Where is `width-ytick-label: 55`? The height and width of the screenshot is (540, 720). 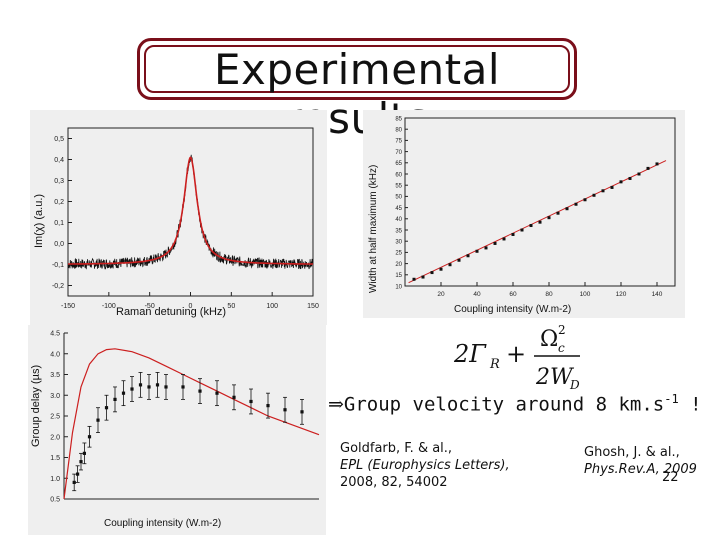
width-ytick-label: 55 is located at coordinates (398, 187).